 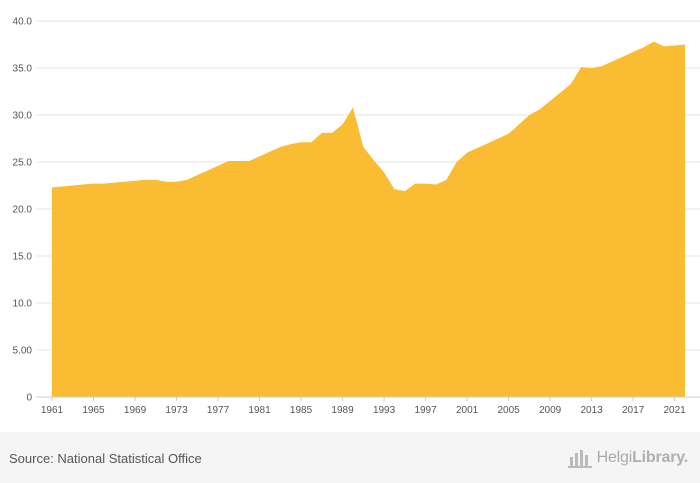 I want to click on x-tick-label: 1977, so click(x=218, y=410).